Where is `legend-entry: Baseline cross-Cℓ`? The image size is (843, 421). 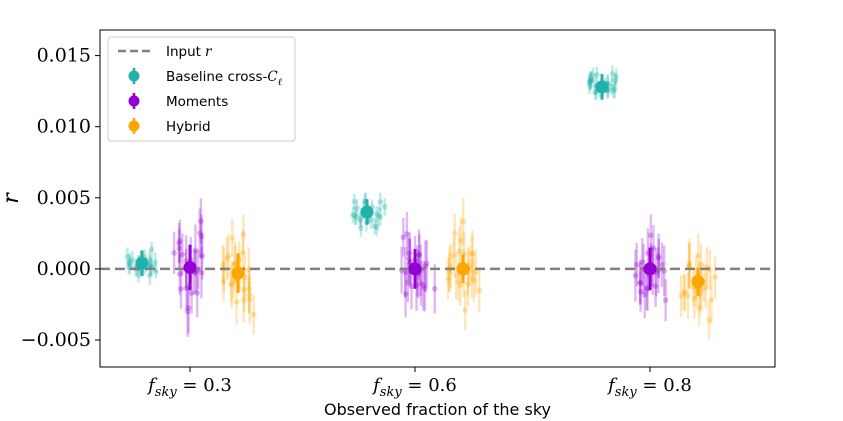
legend-entry: Baseline cross-Cℓ is located at coordinates (205, 78).